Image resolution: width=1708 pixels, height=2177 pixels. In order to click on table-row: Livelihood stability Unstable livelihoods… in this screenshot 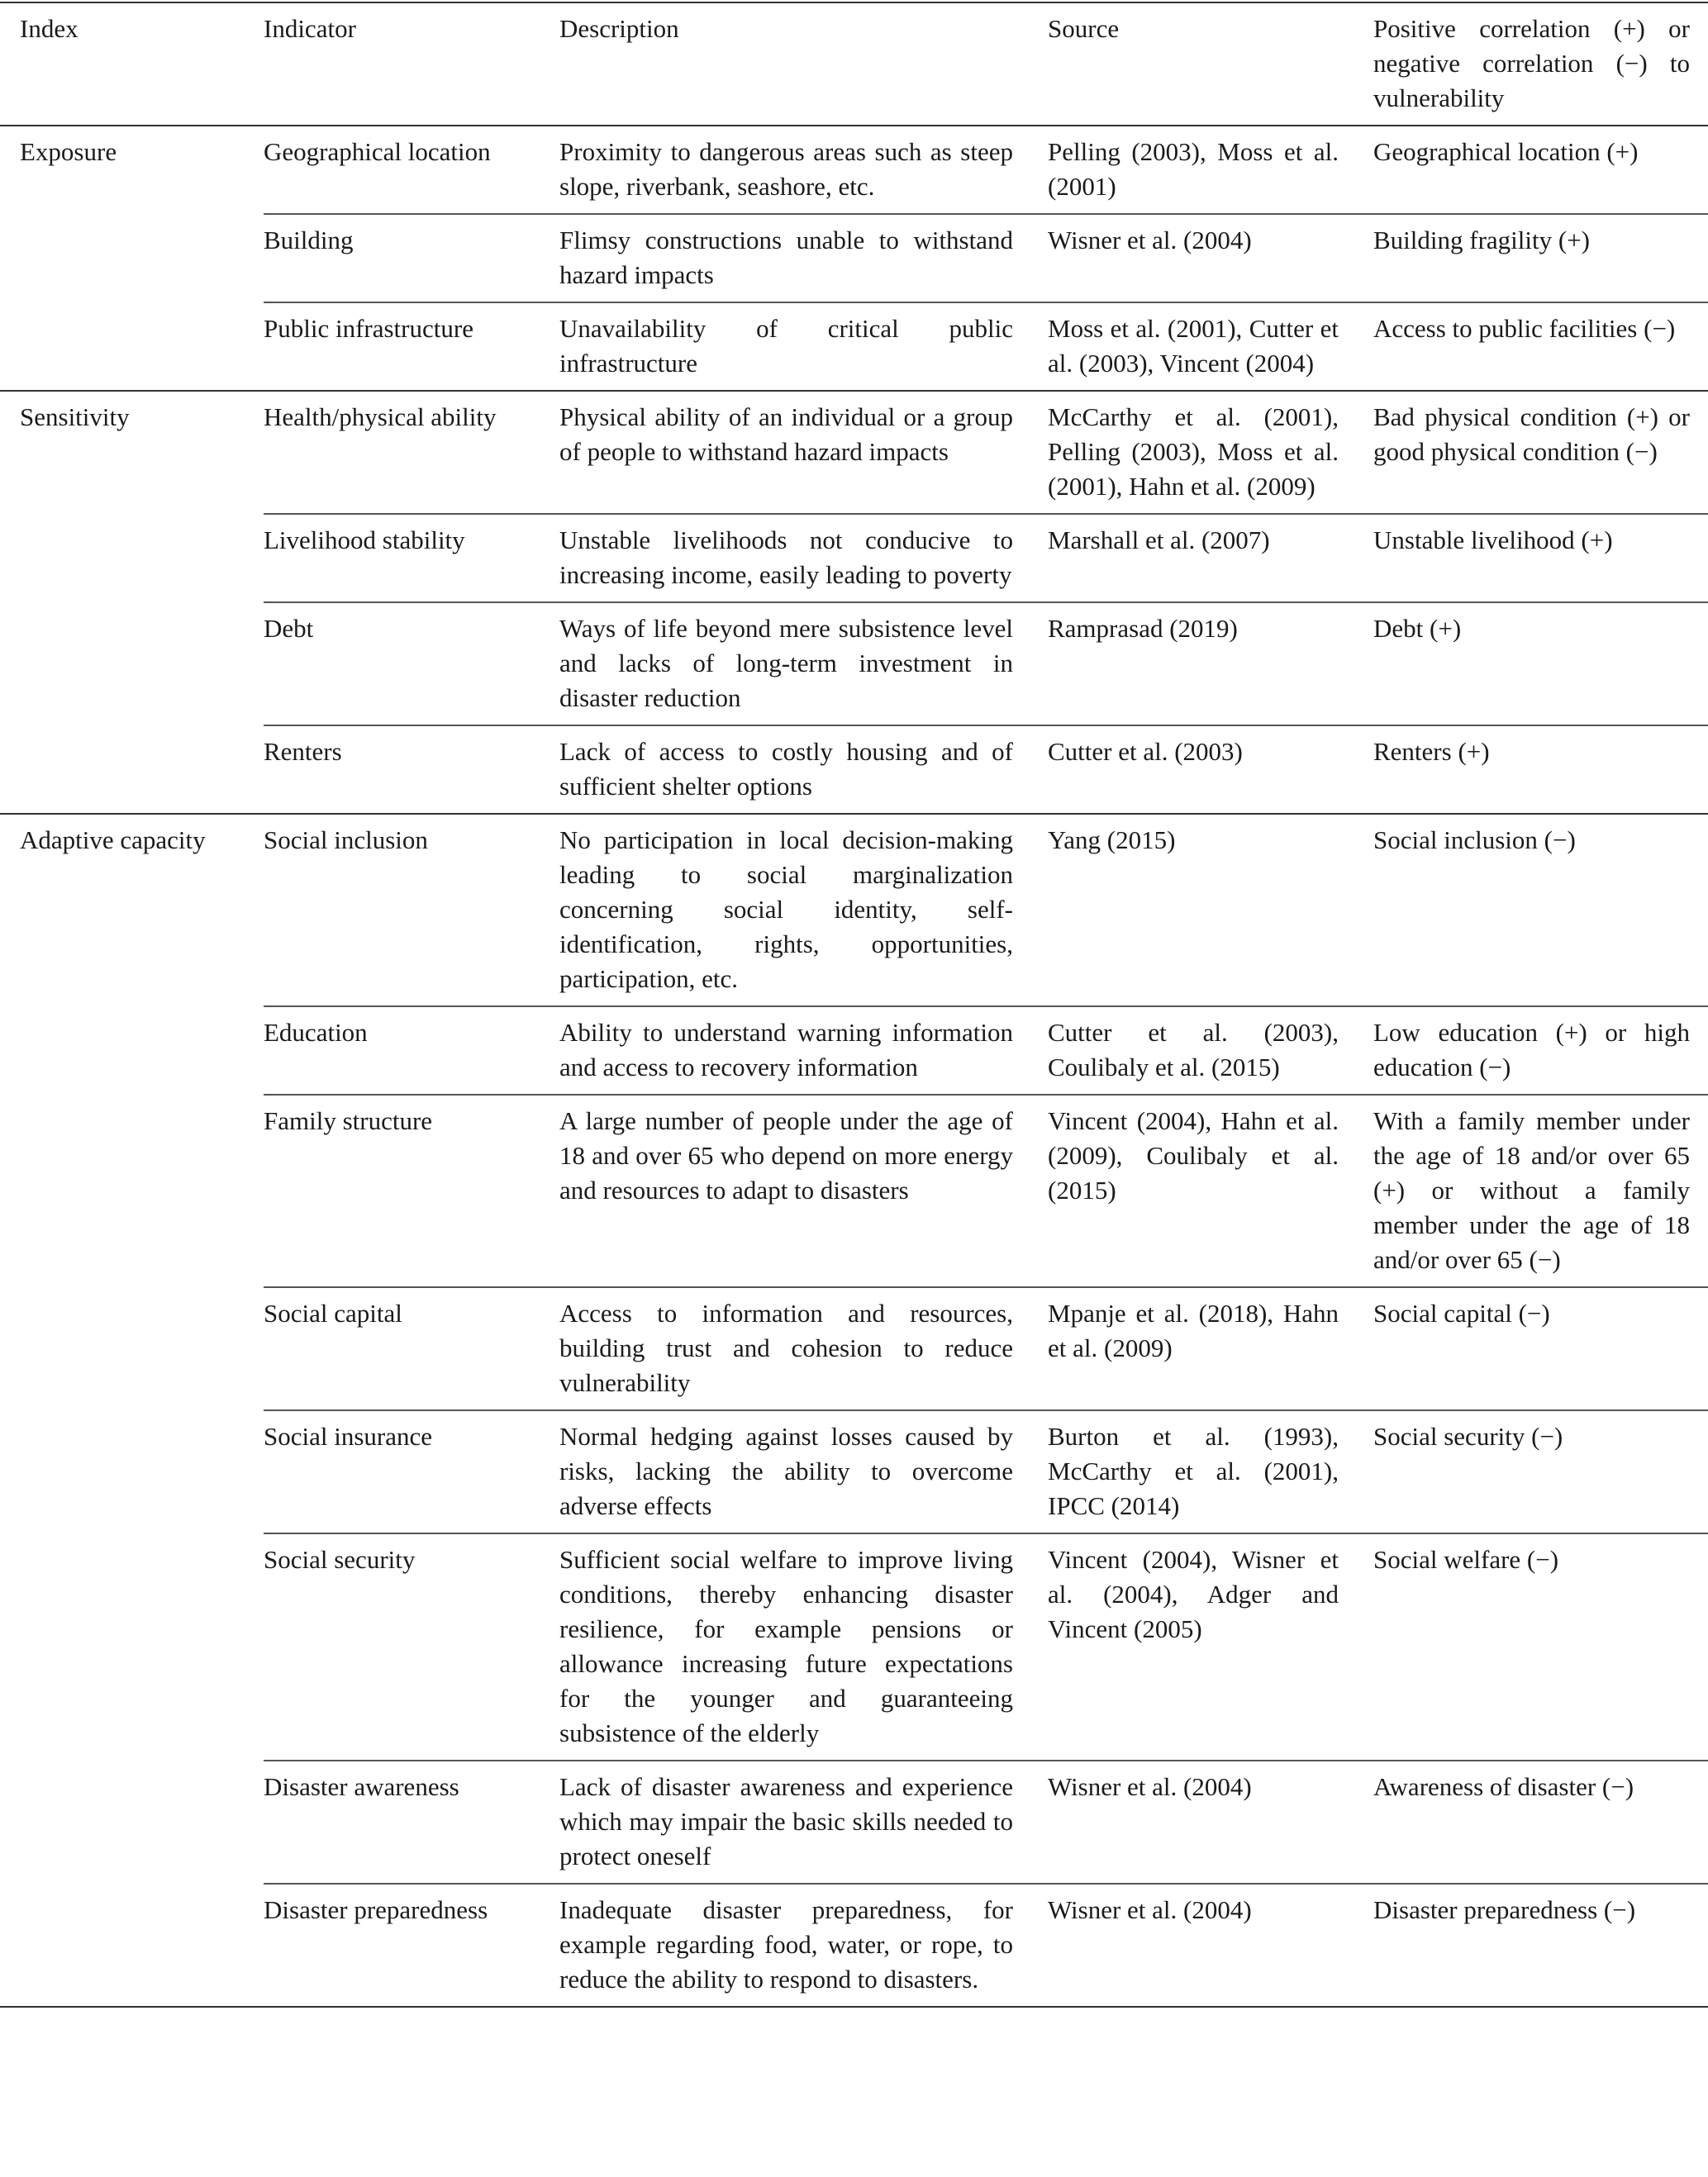, I will do `click(854, 557)`.